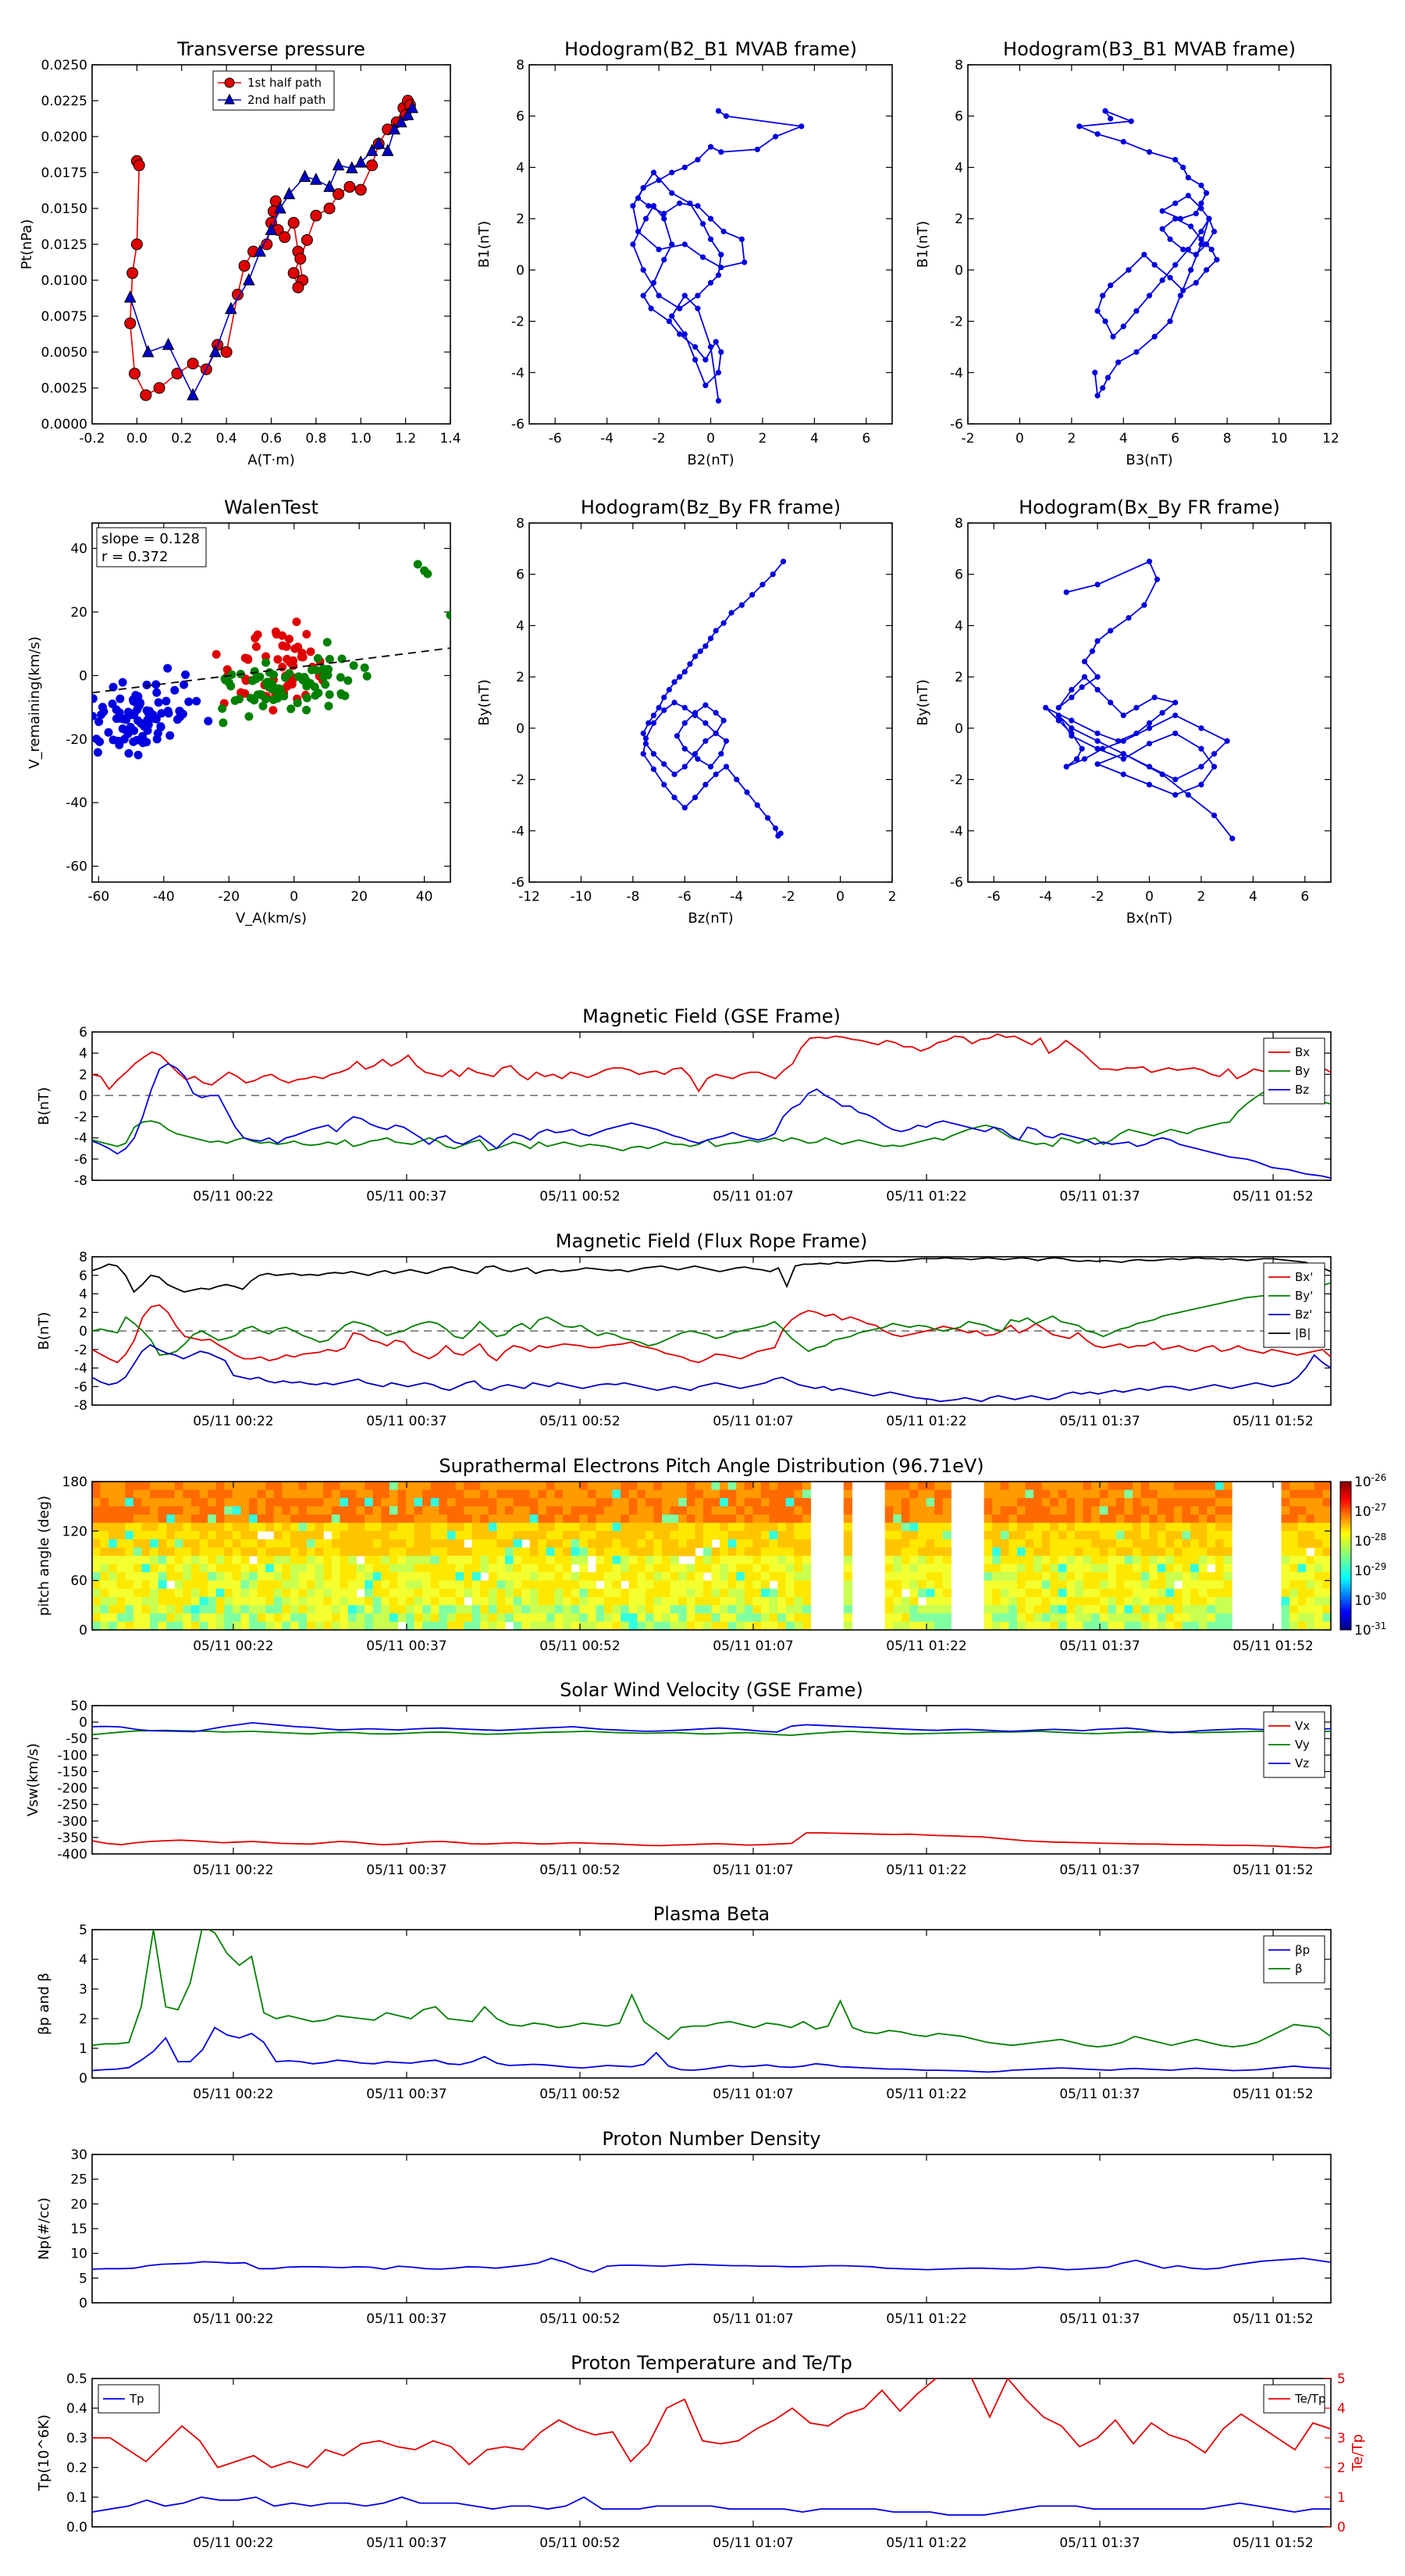 The width and height of the screenshot is (1405, 2576). Describe the element at coordinates (83, 1257) in the screenshot. I see `mag_fr-ytick-label: 8` at that location.